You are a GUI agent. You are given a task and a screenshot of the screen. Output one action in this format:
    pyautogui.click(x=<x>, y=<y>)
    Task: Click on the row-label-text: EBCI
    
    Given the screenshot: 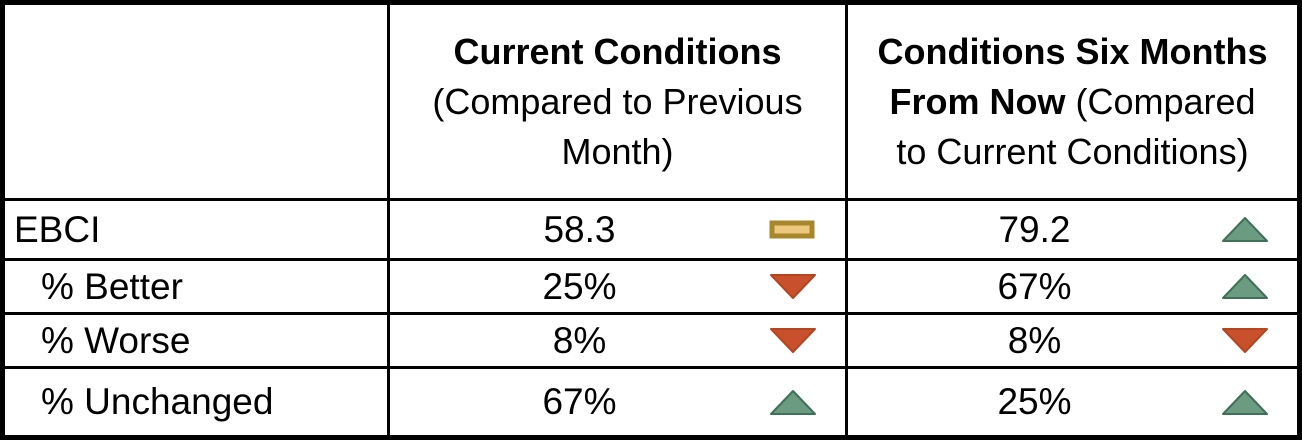 What is the action you would take?
    pyautogui.click(x=57, y=229)
    